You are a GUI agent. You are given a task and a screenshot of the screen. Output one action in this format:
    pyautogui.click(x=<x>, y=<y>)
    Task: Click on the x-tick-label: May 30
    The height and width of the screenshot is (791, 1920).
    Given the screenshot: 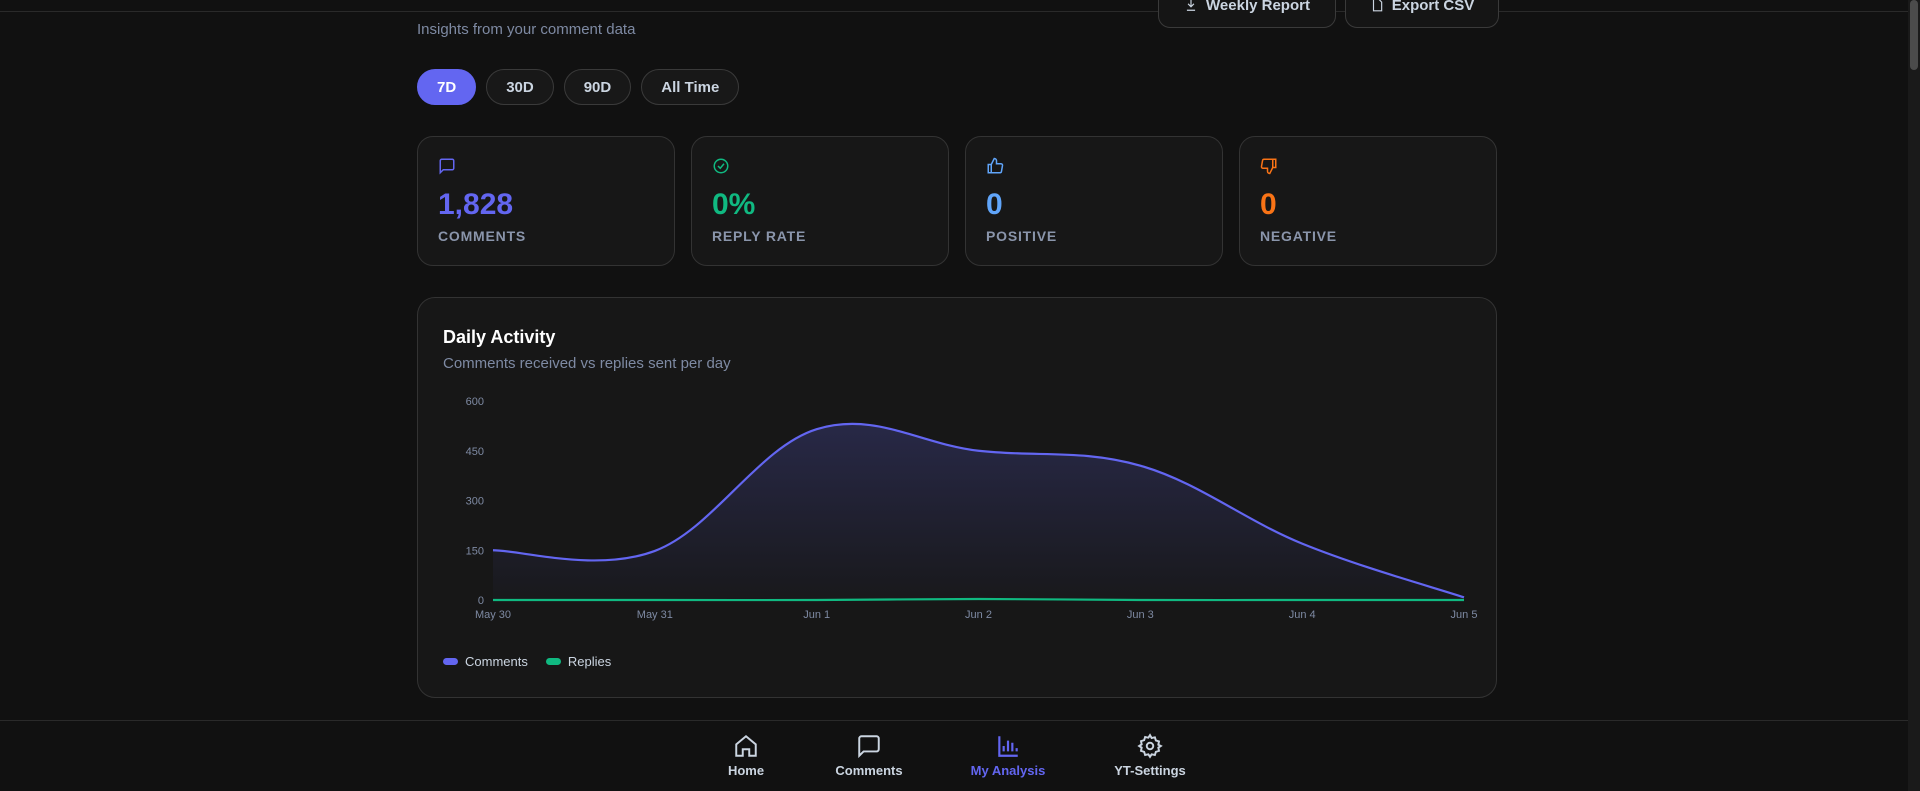 What is the action you would take?
    pyautogui.click(x=493, y=615)
    